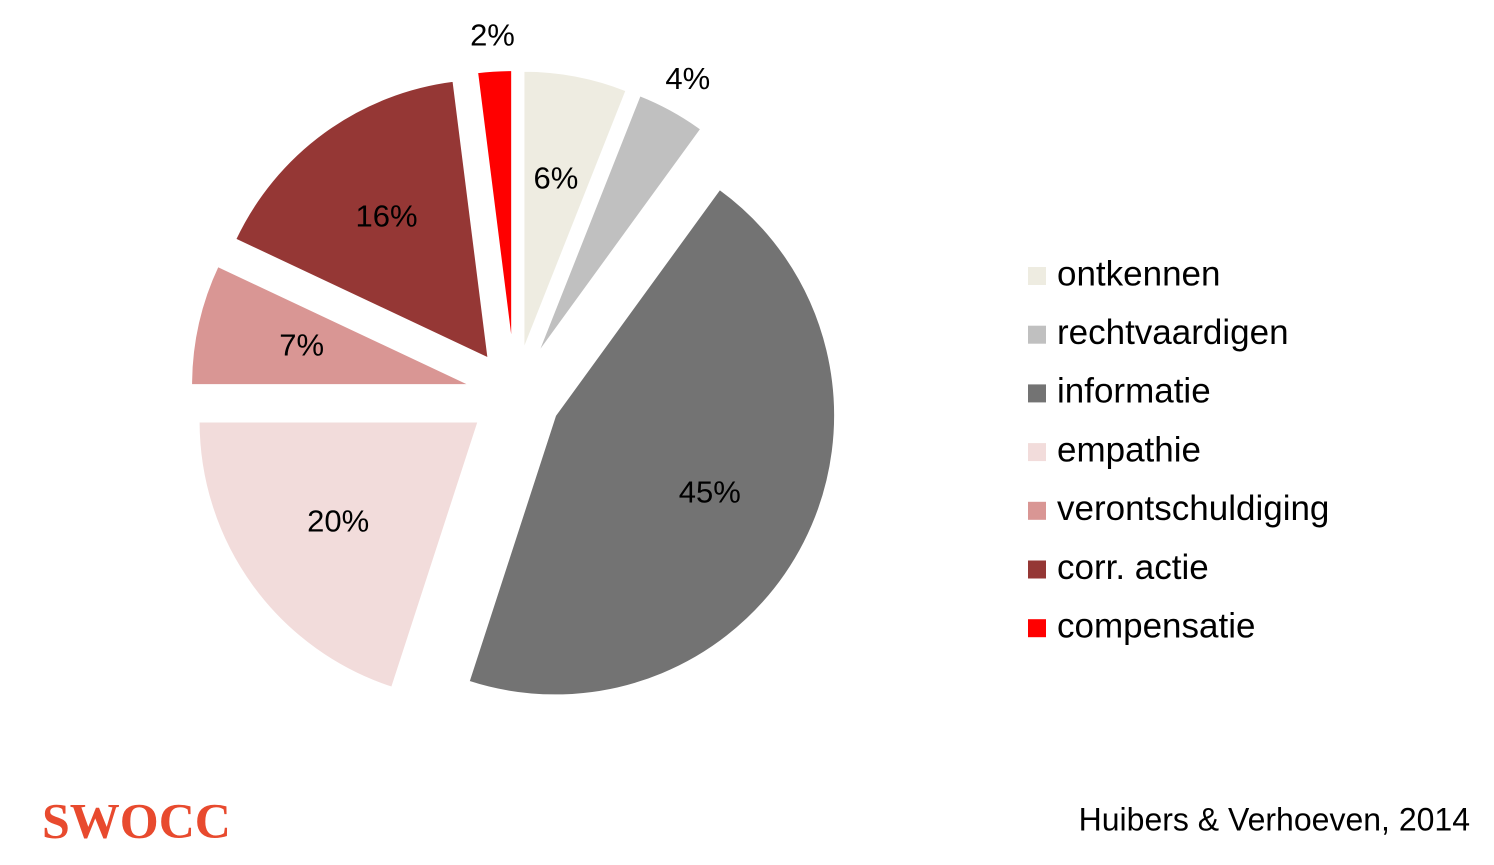 This screenshot has width=1494, height=865. Describe the element at coordinates (1138, 273) in the screenshot. I see `legend-label: ontkennen` at that location.